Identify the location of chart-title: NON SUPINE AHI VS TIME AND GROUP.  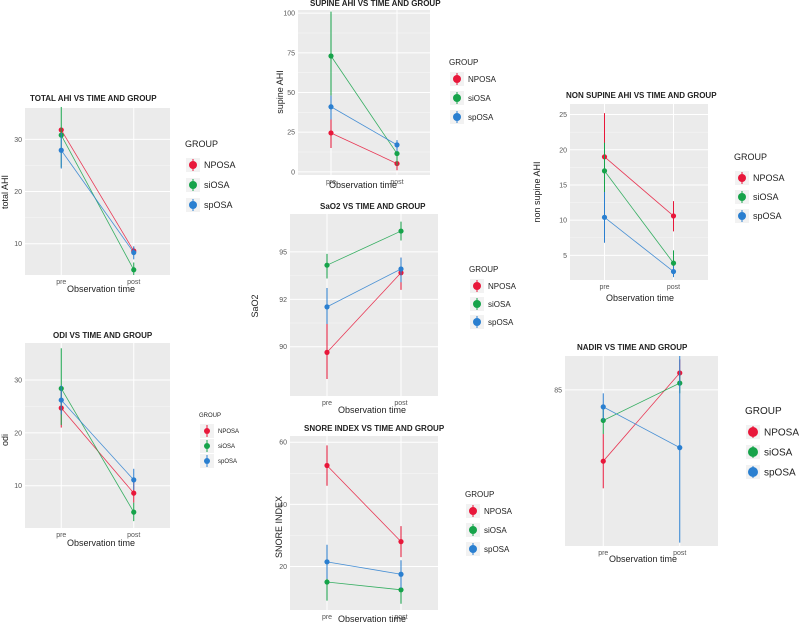
(641, 95).